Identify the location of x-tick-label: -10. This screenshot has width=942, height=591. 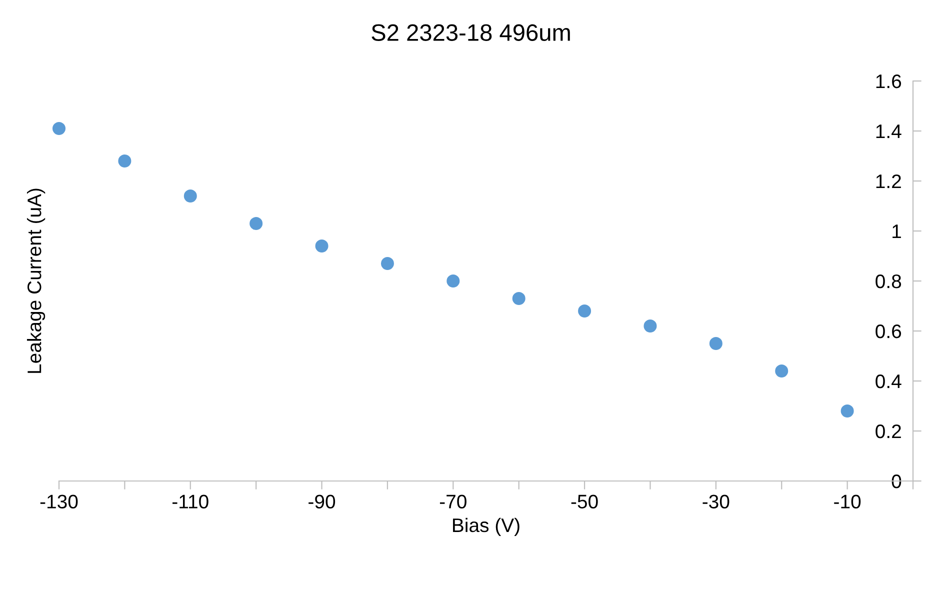
(847, 501).